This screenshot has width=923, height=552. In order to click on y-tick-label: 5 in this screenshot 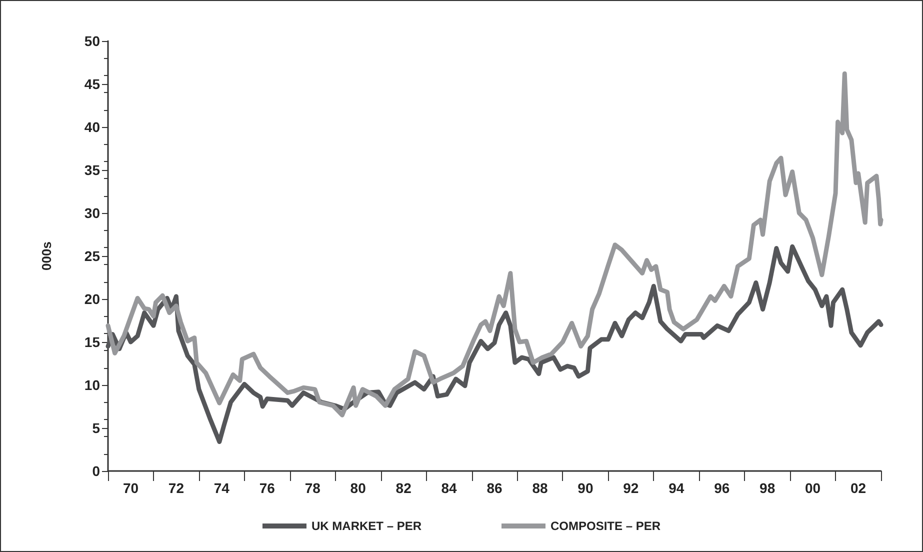, I will do `click(96, 428)`.